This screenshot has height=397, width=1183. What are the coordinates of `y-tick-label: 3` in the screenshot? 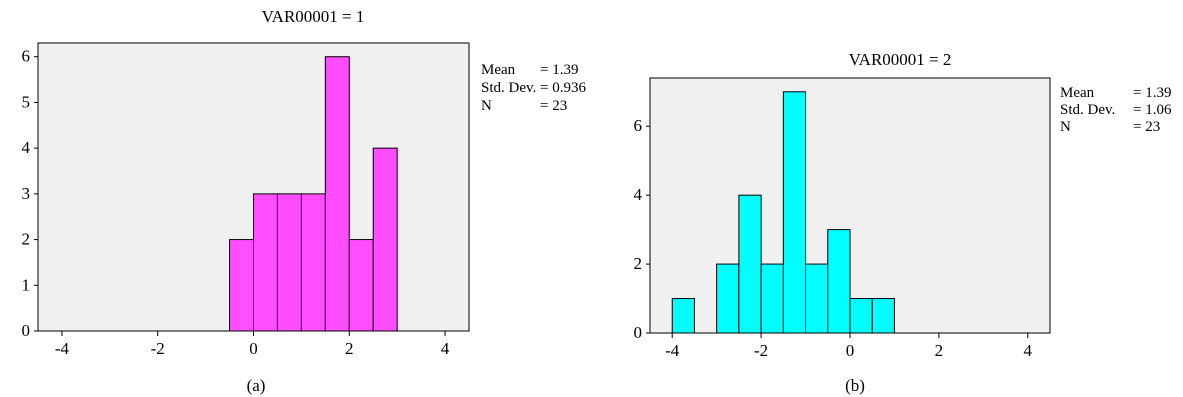 It's located at (26, 193).